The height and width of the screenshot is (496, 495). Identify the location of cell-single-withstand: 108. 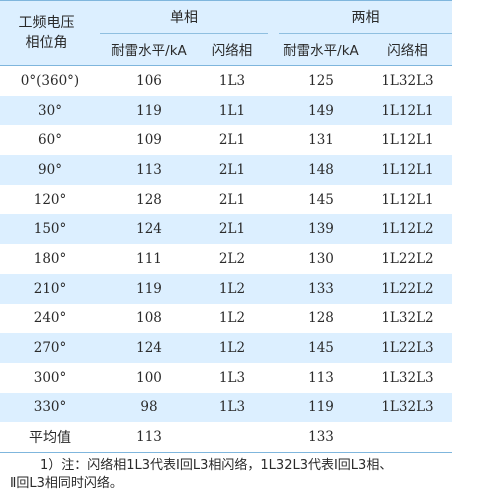
(149, 318).